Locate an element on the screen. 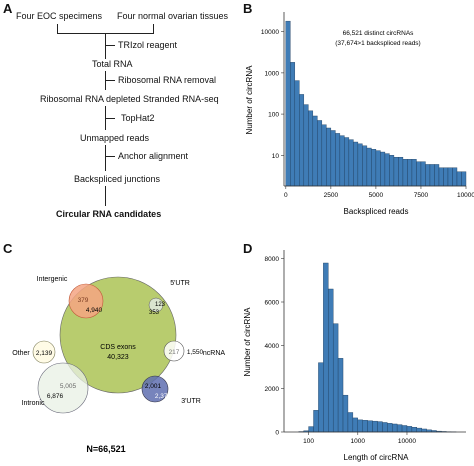  5utr-label: 5'UTR is located at coordinates (180, 283).